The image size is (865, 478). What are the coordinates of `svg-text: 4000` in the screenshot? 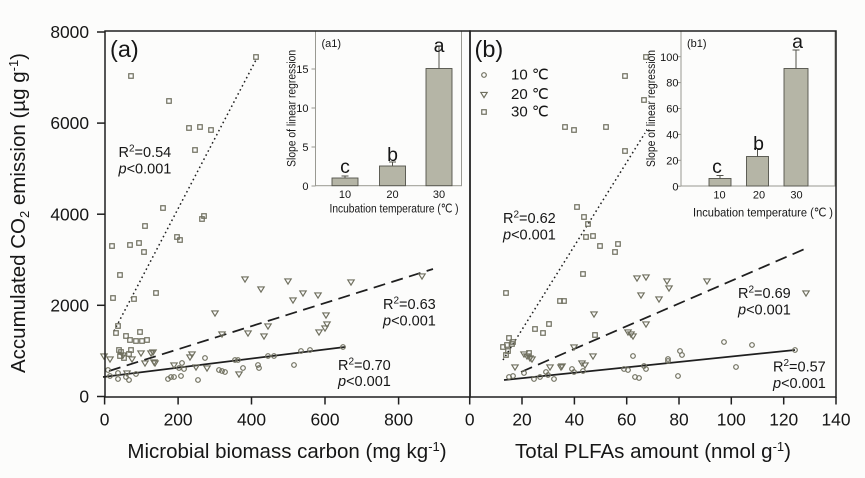 It's located at (69, 214).